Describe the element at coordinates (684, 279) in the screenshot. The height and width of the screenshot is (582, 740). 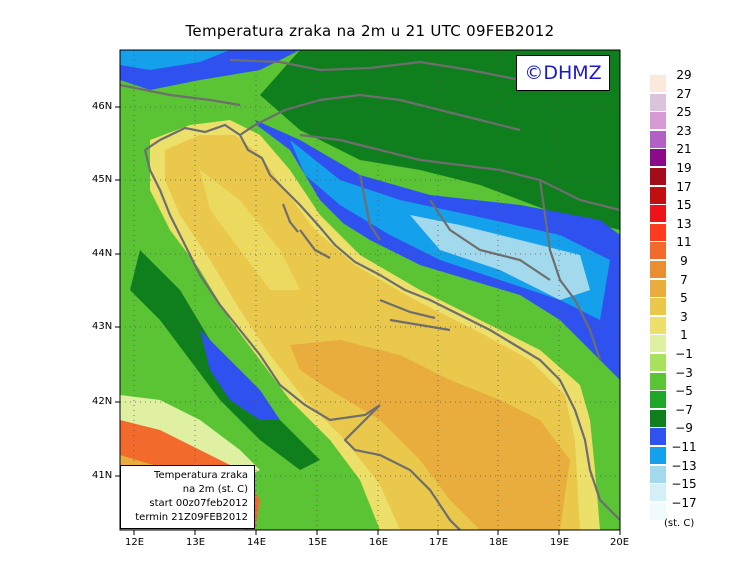
I see `legend-label: 7` at that location.